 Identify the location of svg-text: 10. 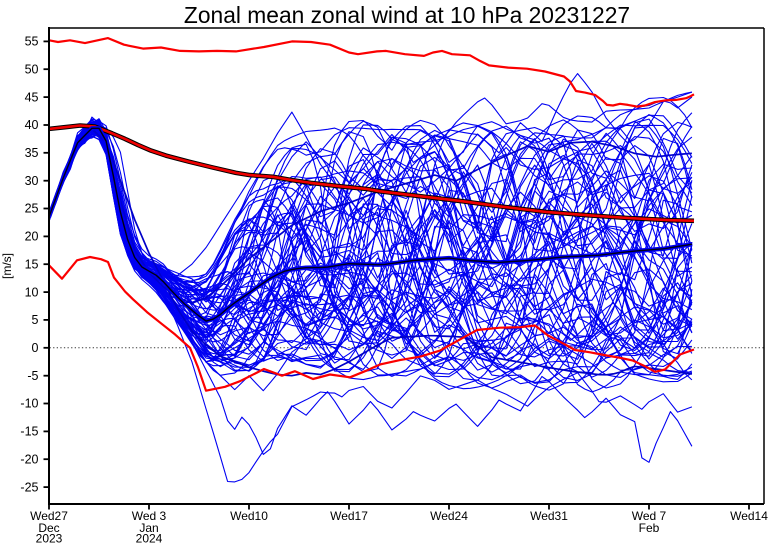
(32, 292).